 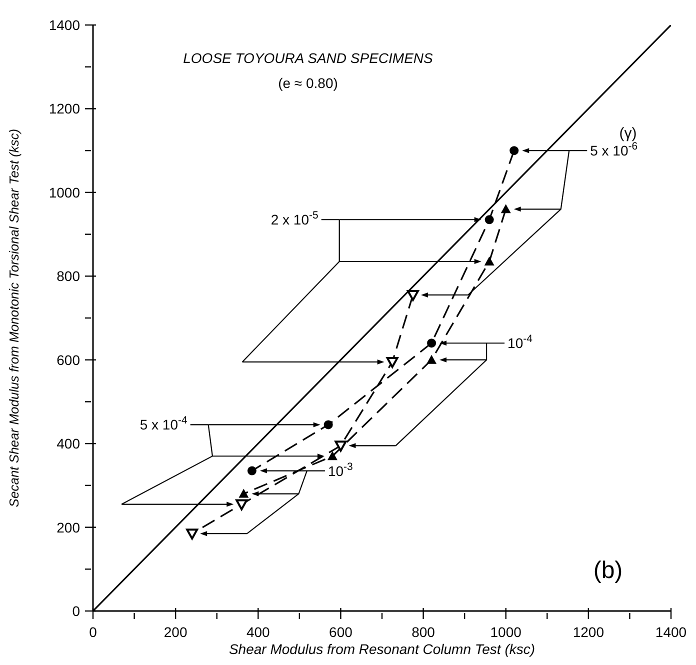 What do you see at coordinates (93, 632) in the screenshot?
I see `x-tick-label: 0` at bounding box center [93, 632].